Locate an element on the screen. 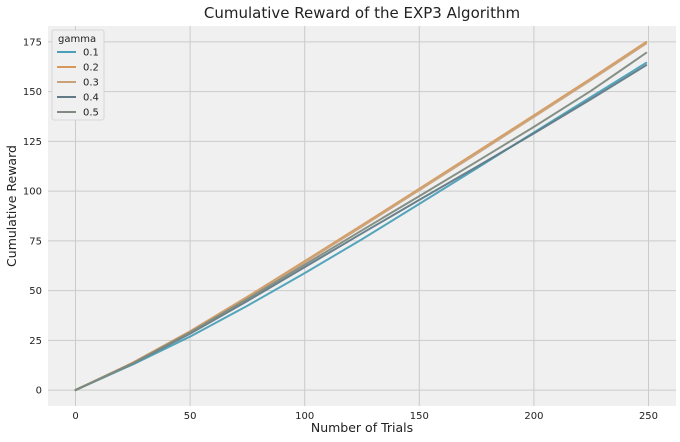 The image size is (680, 442). legend-label: 0.1 is located at coordinates (91, 53).